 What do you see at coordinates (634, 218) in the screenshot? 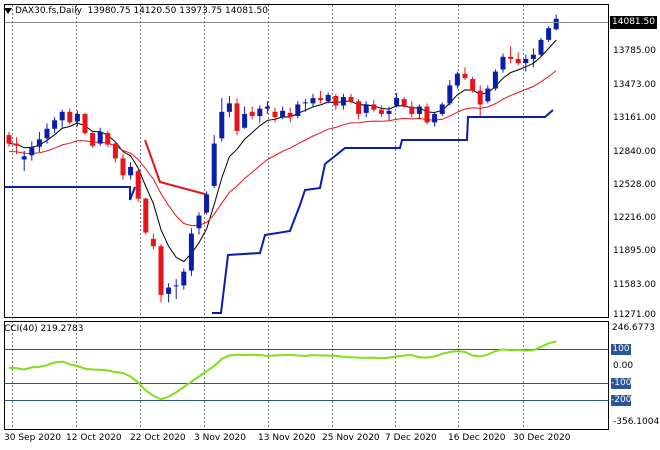
I see `price-tick: 12216.00` at bounding box center [634, 218].